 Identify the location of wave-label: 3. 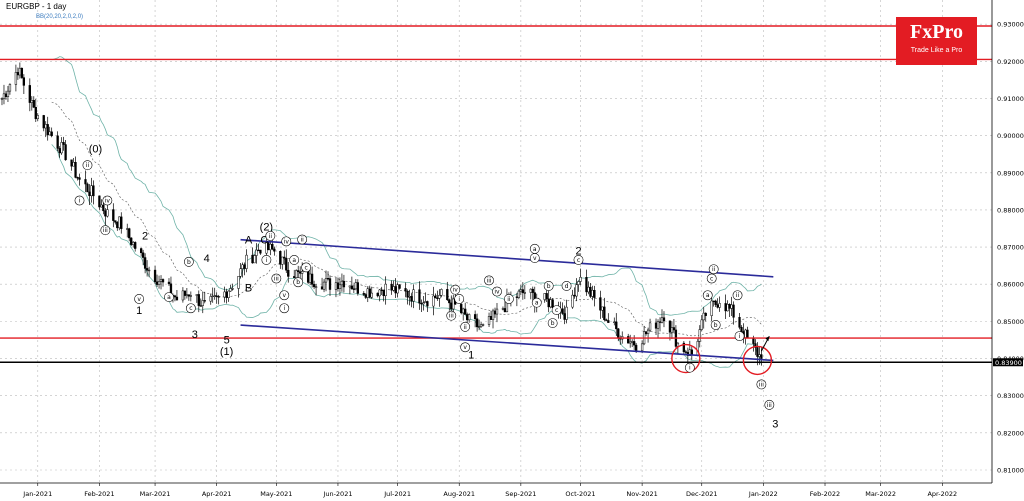
(775, 424).